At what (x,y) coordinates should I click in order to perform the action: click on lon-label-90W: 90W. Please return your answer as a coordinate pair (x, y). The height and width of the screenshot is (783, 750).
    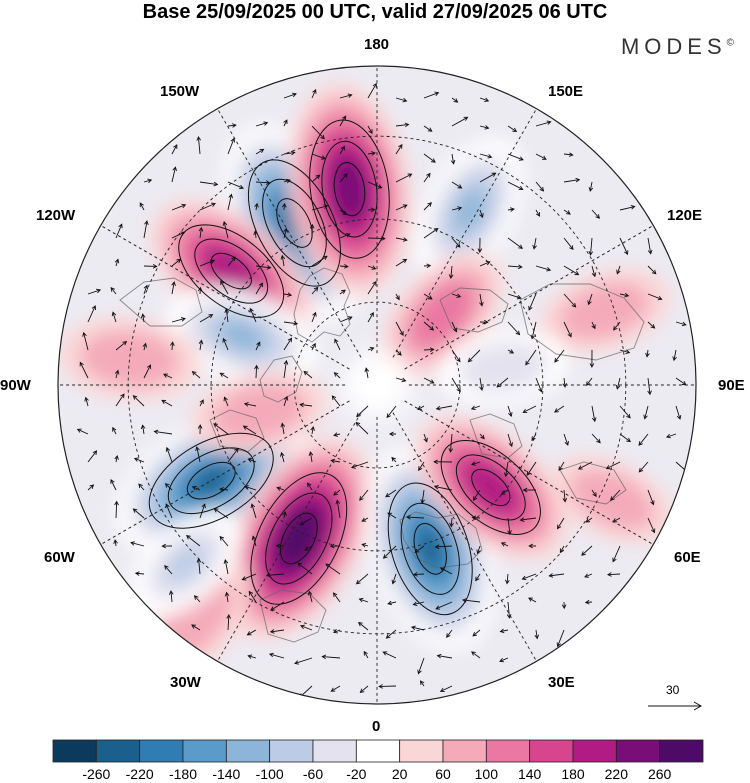
    Looking at the image, I should click on (15, 385).